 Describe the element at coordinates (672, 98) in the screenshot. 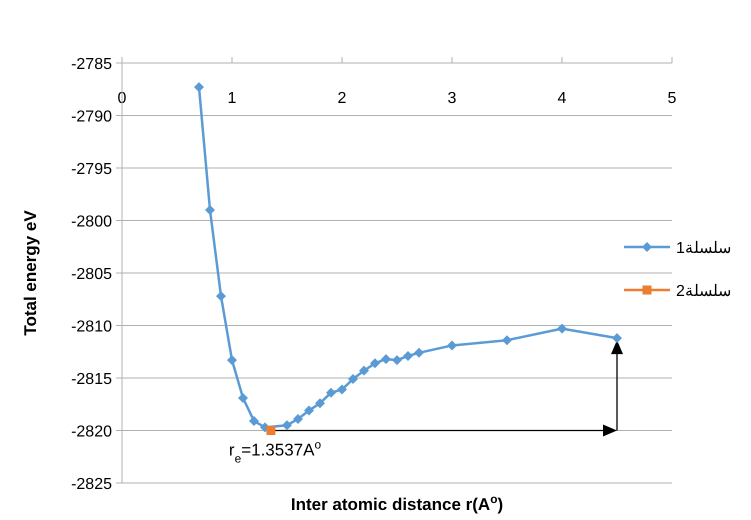

I see `x-tick-label: 5` at that location.